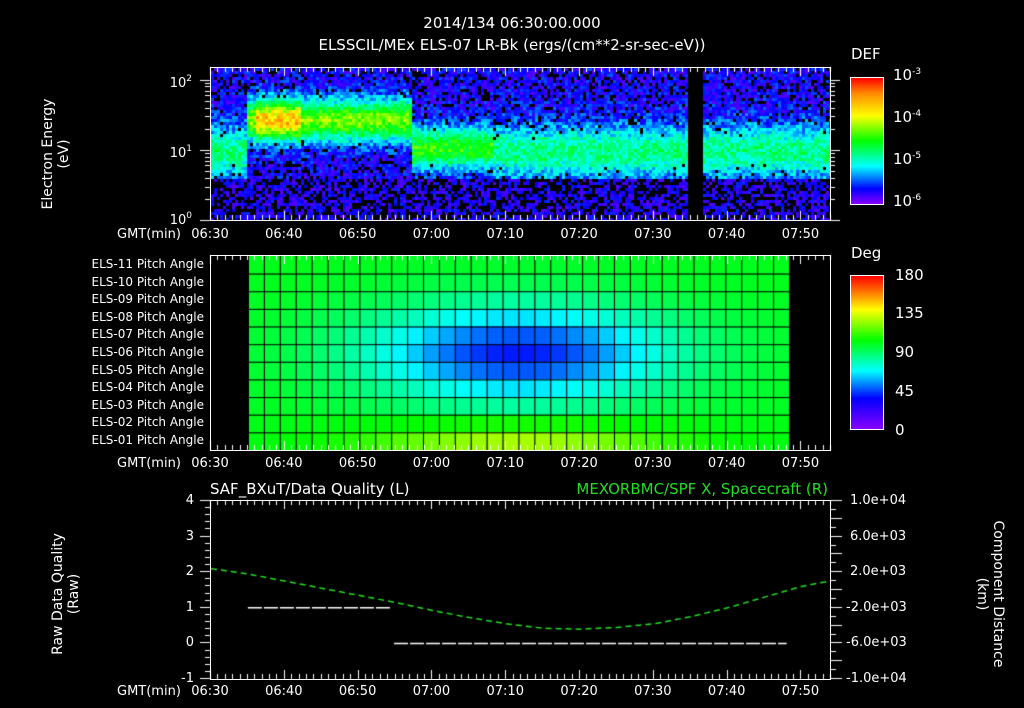  Describe the element at coordinates (147, 404) in the screenshot. I see `pitch-row-label: ELS-03 Pitch Angle` at that location.